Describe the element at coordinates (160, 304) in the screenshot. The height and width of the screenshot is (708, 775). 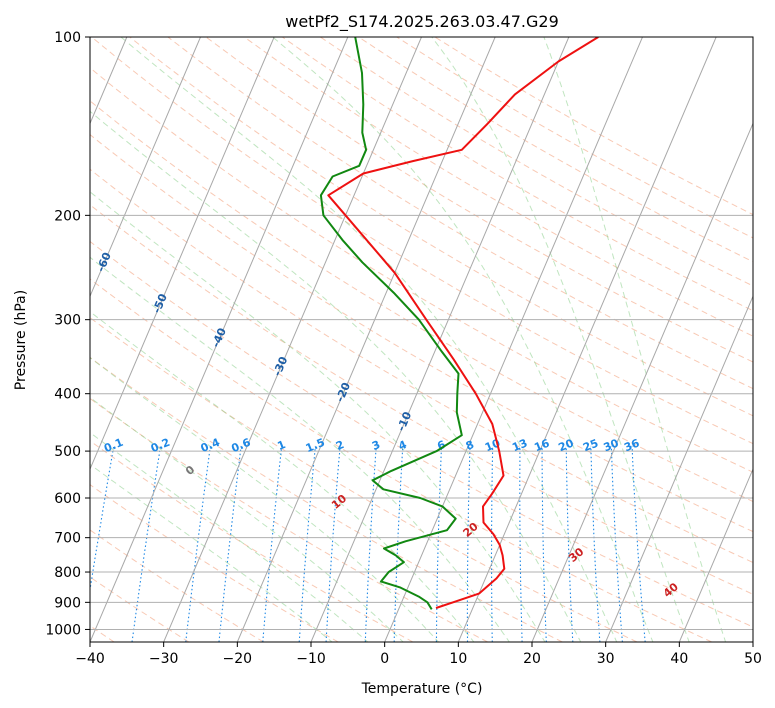
I see `isotherm-label-m50: -50` at that location.